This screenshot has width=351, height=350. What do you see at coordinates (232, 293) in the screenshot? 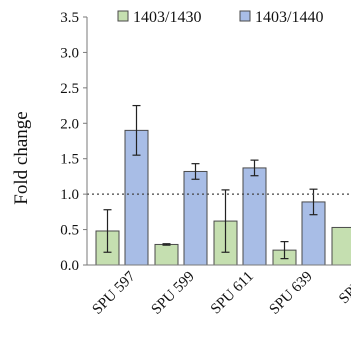
I see `x-tick-label: SPU 611` at bounding box center [232, 293].